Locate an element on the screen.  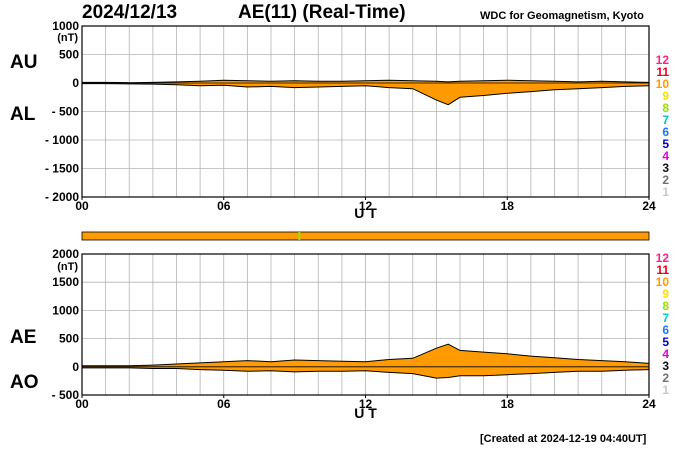
status-bar-mark is located at coordinates (299, 236).